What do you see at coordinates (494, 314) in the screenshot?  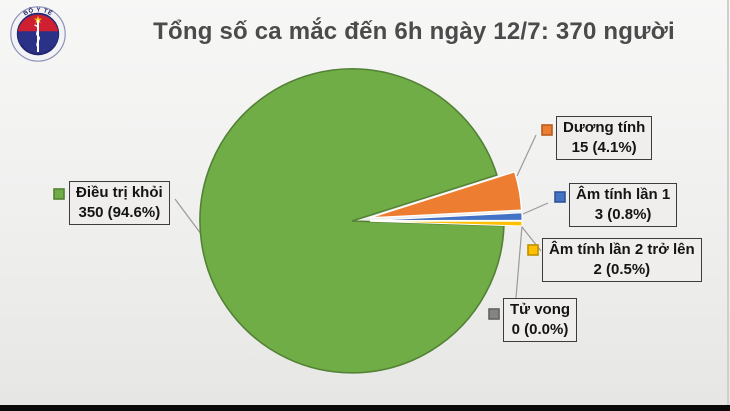 I see `legend-marker-tu-vong` at bounding box center [494, 314].